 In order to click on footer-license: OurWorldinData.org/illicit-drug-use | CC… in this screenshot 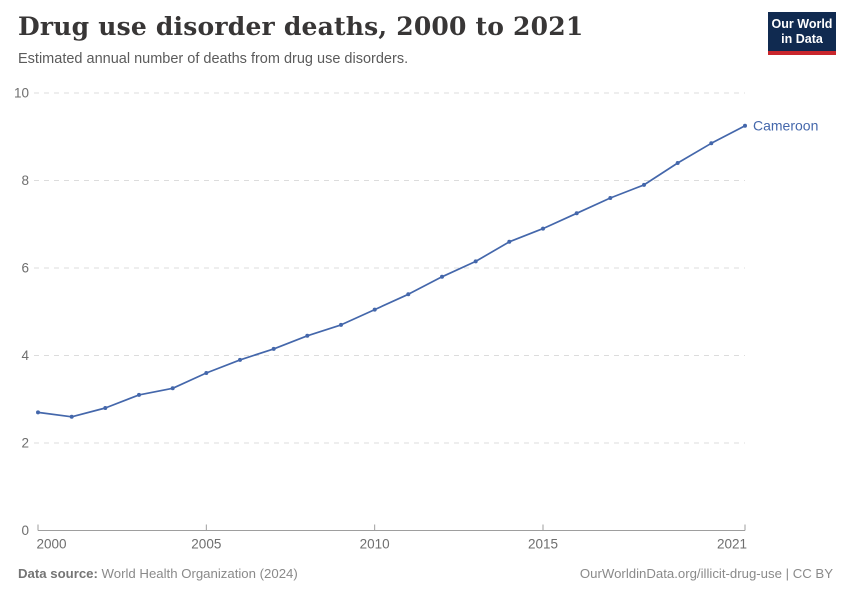, I will do `click(706, 573)`.